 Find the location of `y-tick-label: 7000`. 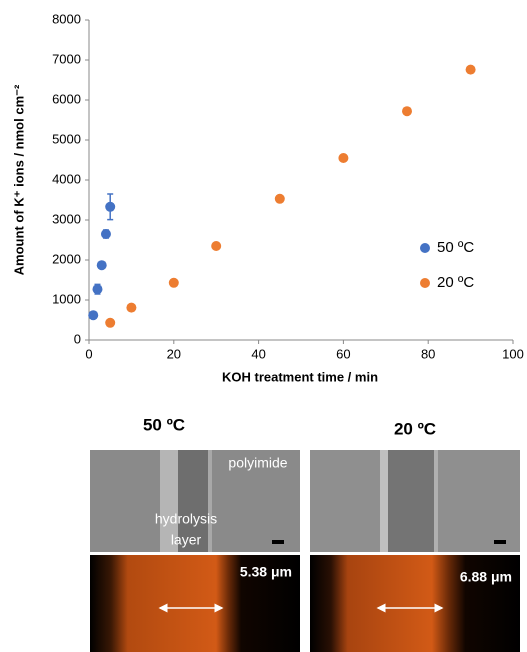

y-tick-label: 7000 is located at coordinates (66, 58).